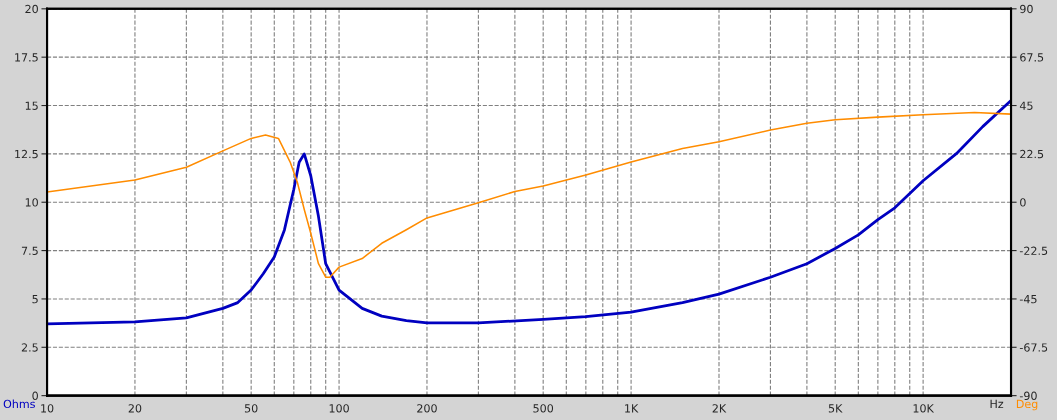 The width and height of the screenshot is (1057, 420). What do you see at coordinates (135, 408) in the screenshot?
I see `x-tick-label: 20` at bounding box center [135, 408].